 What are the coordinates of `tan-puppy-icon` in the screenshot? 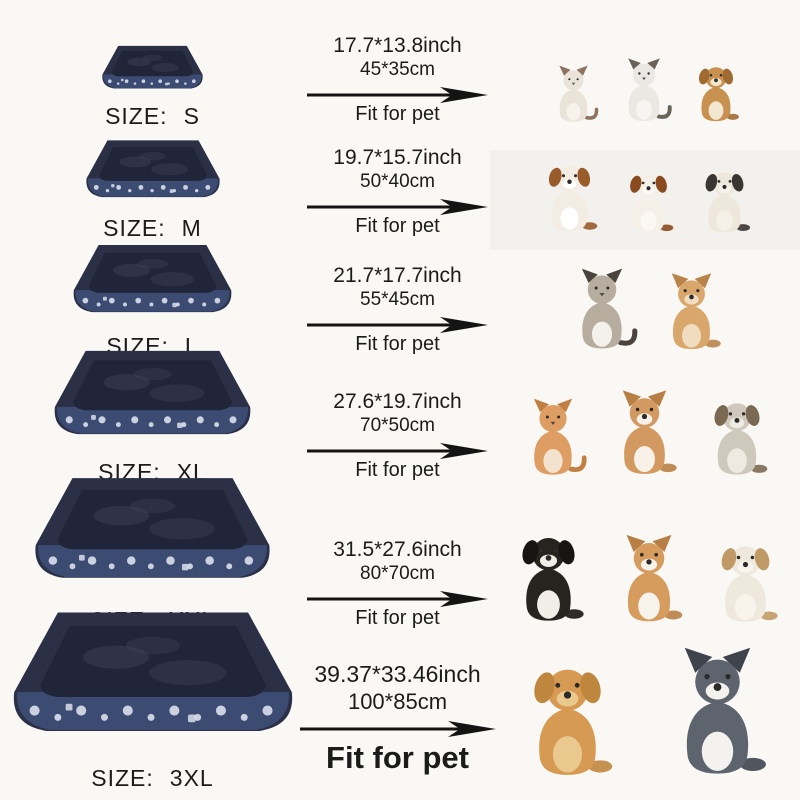 It's located at (716, 92).